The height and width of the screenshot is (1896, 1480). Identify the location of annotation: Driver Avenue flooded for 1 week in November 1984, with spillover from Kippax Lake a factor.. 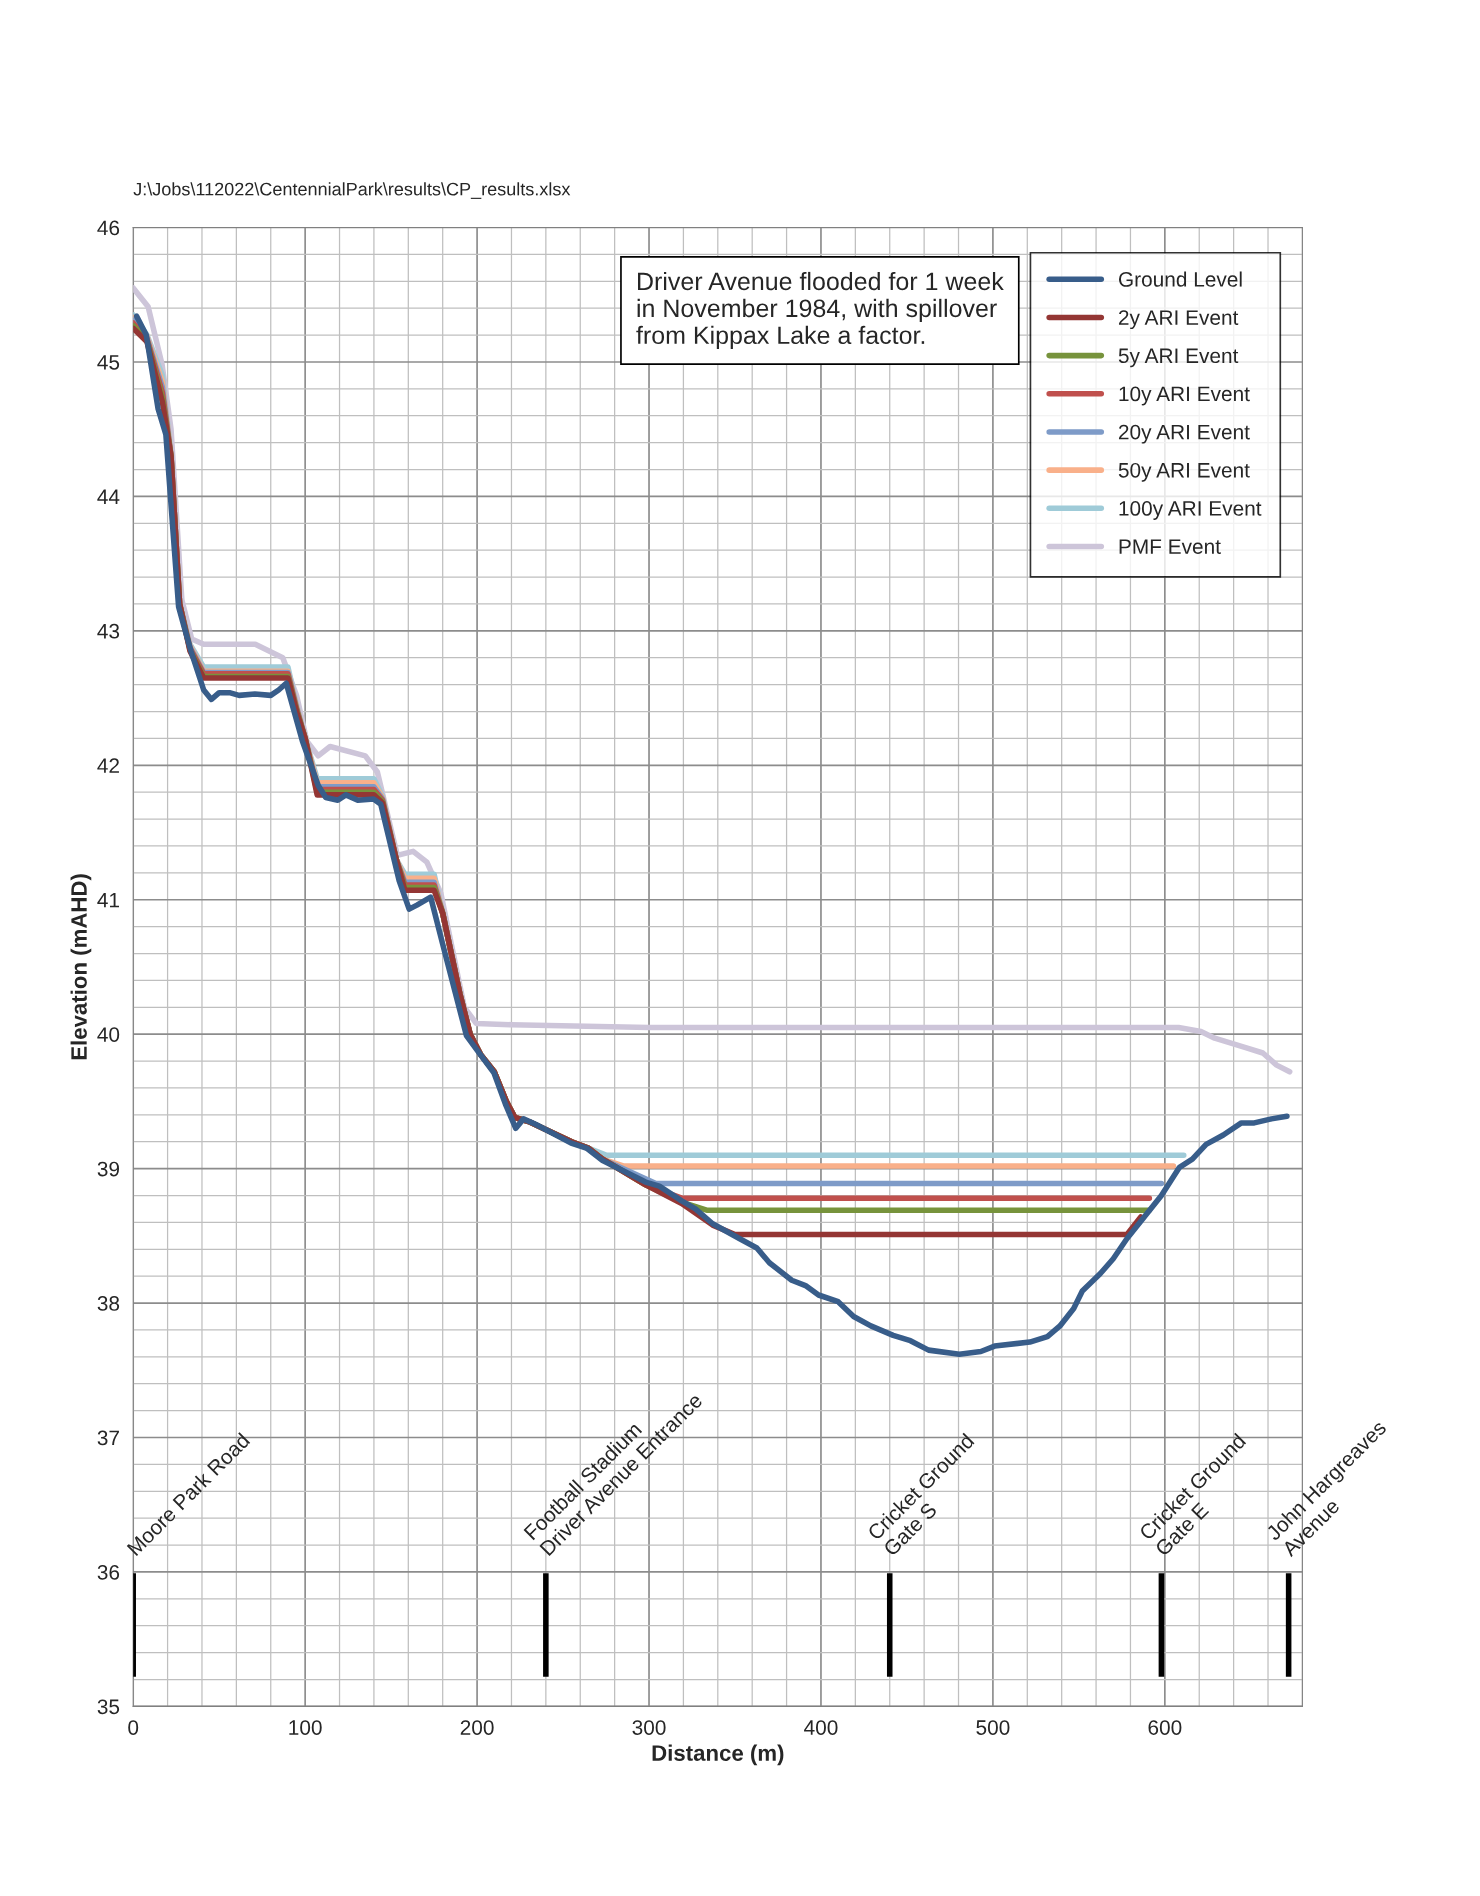
(820, 310).